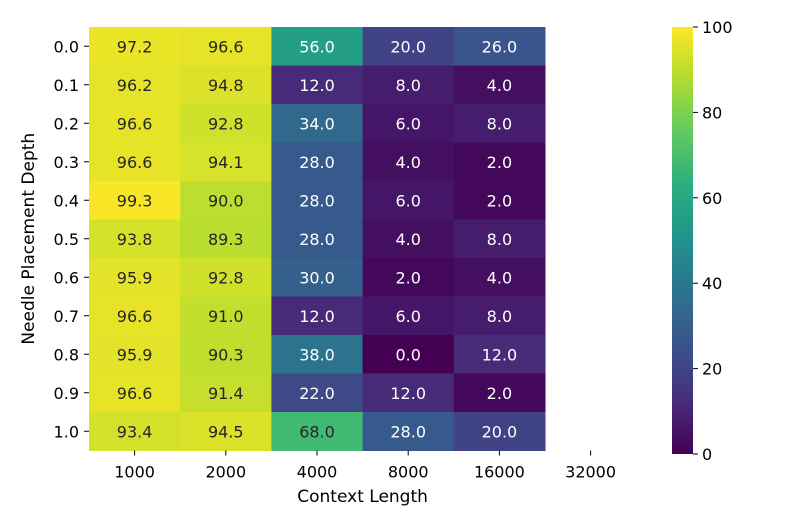 This screenshot has width=793, height=529. I want to click on cell-value-label-r10-c3: 28.0, so click(408, 431).